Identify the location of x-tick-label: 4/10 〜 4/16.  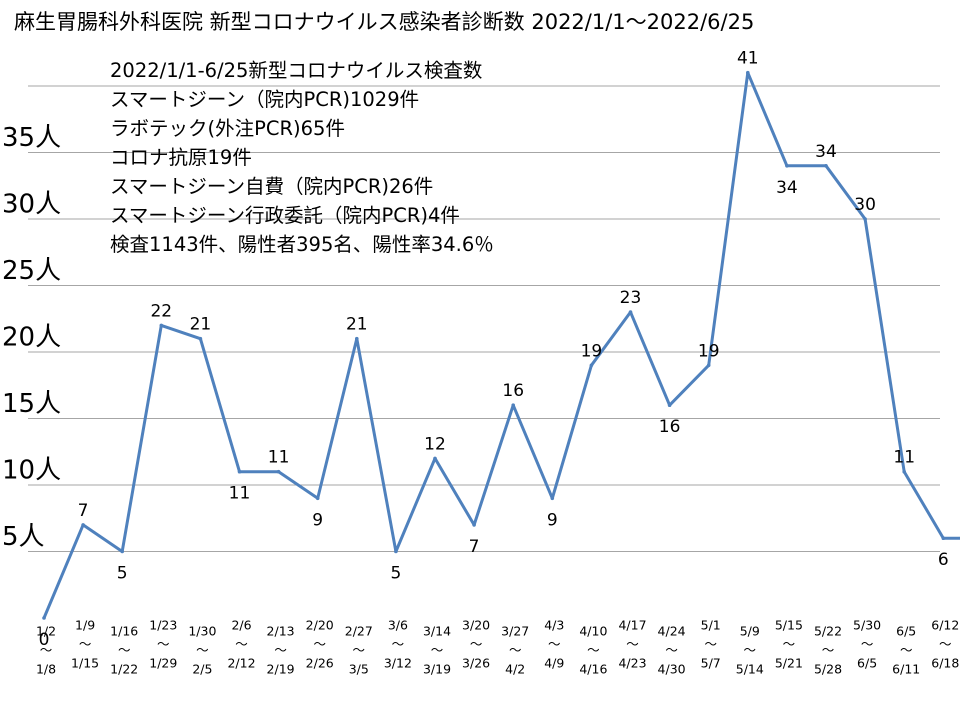
(593, 650).